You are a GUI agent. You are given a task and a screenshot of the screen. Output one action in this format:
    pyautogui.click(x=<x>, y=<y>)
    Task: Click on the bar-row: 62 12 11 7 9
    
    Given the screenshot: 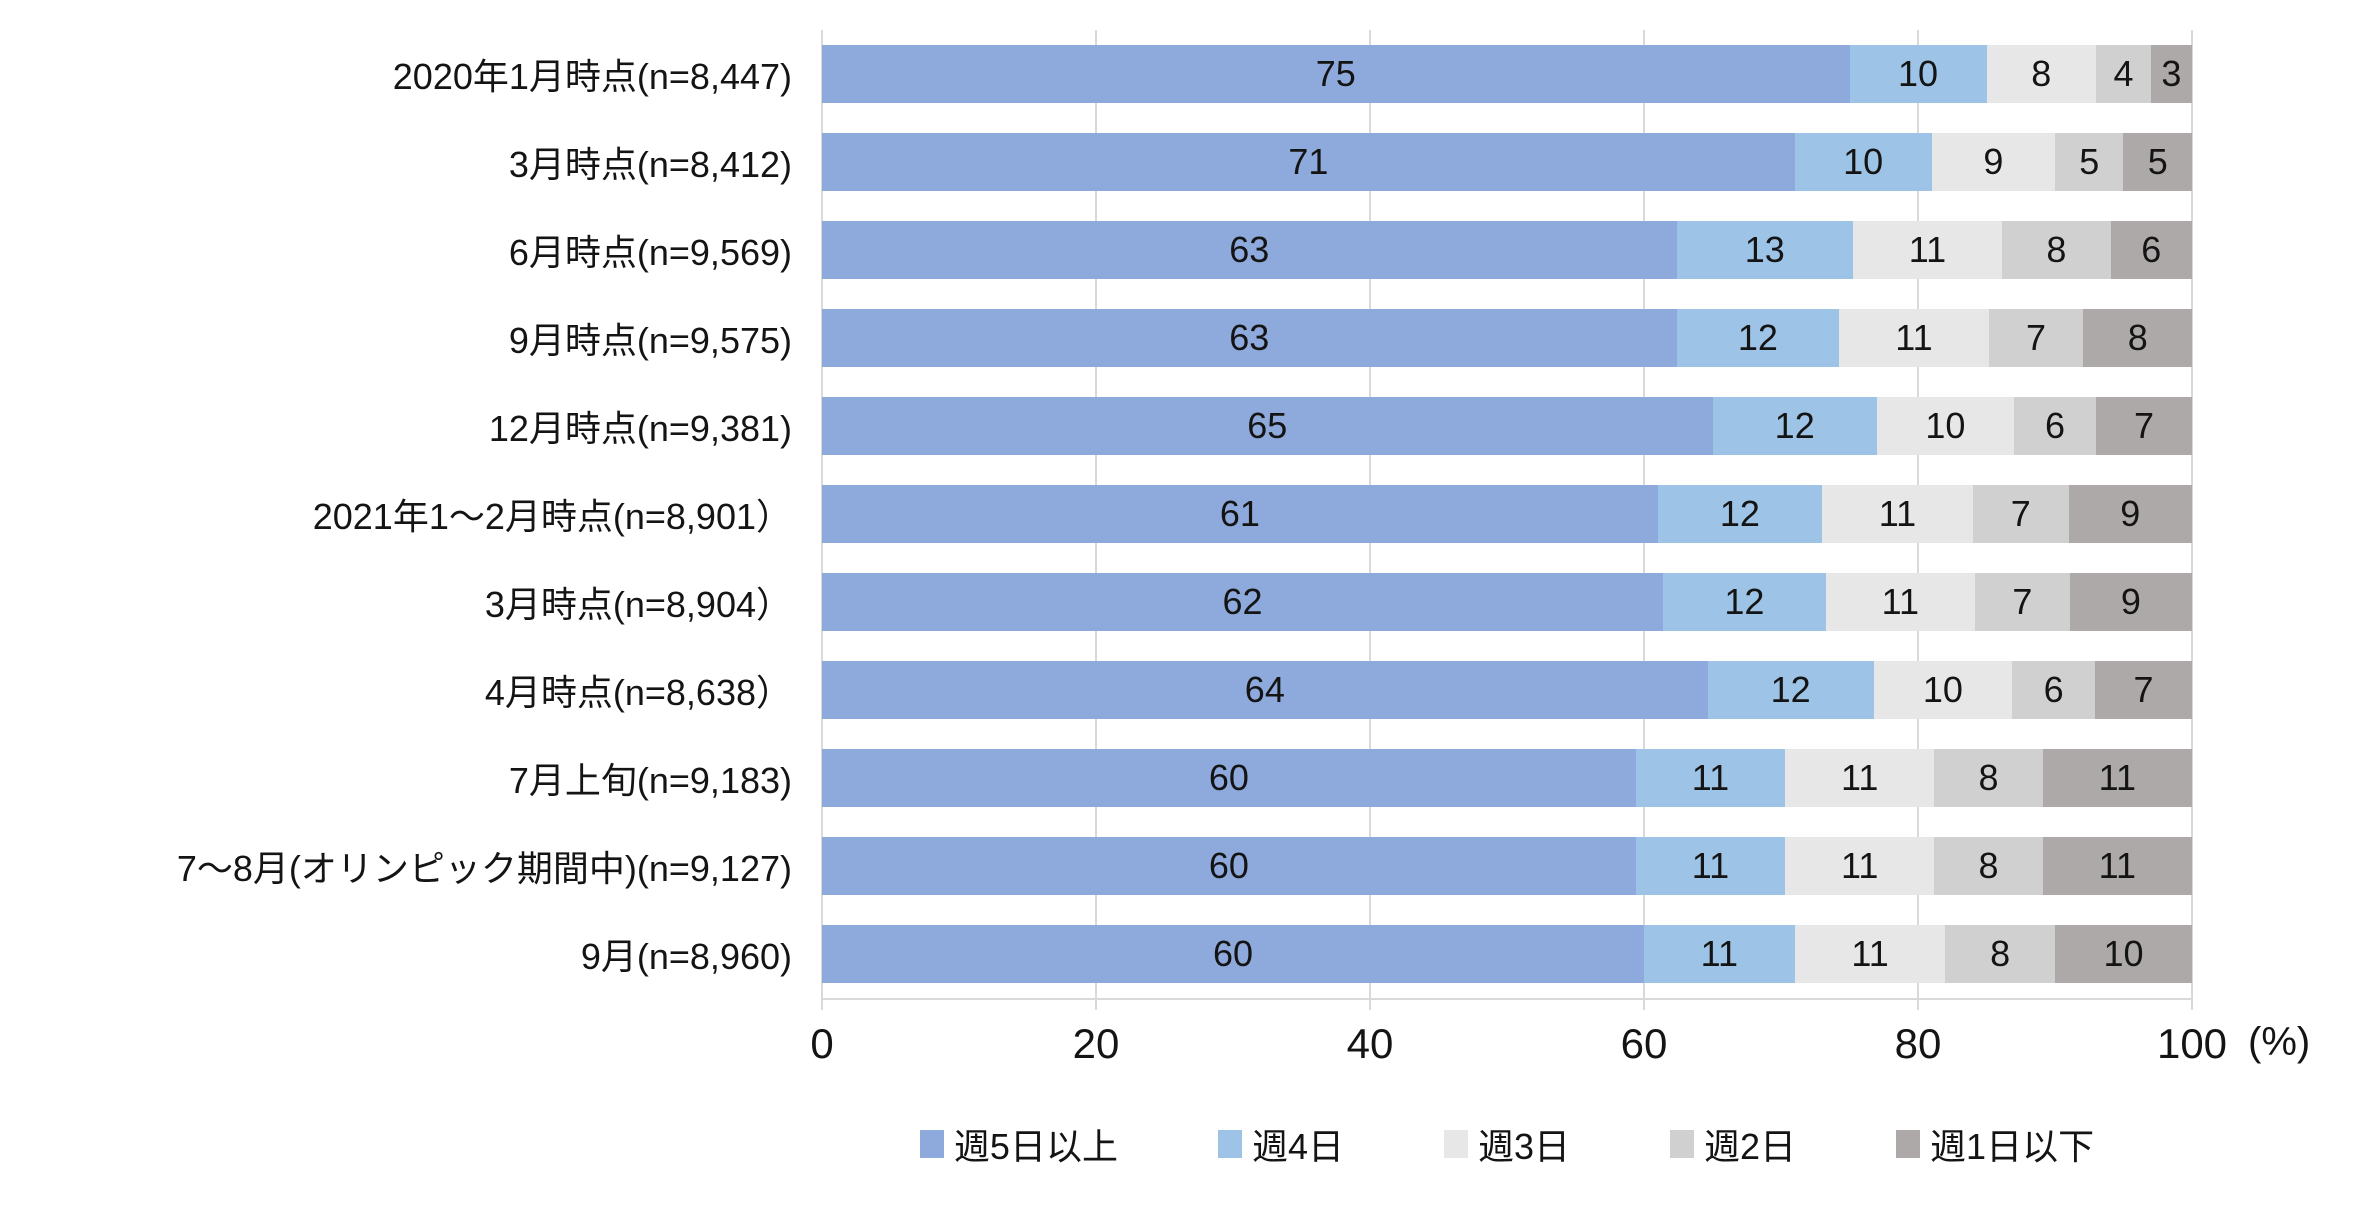 What is the action you would take?
    pyautogui.click(x=1507, y=602)
    